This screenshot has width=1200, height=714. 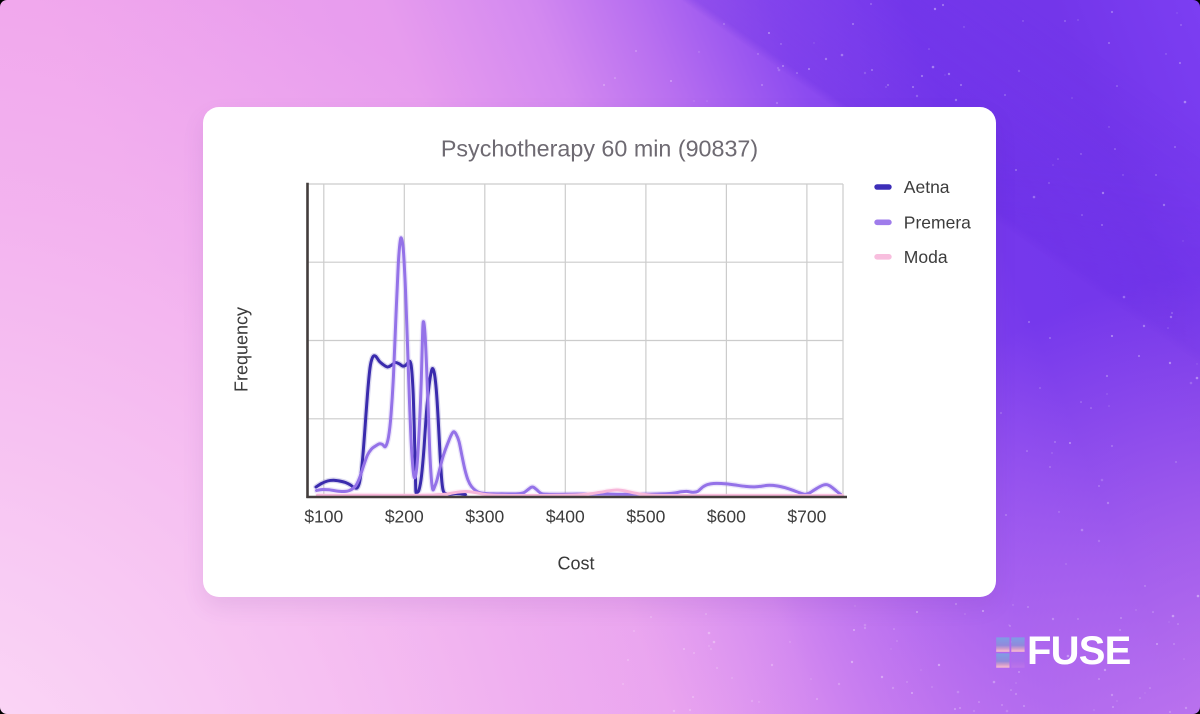 What do you see at coordinates (927, 187) in the screenshot?
I see `svg-text: Aetna` at bounding box center [927, 187].